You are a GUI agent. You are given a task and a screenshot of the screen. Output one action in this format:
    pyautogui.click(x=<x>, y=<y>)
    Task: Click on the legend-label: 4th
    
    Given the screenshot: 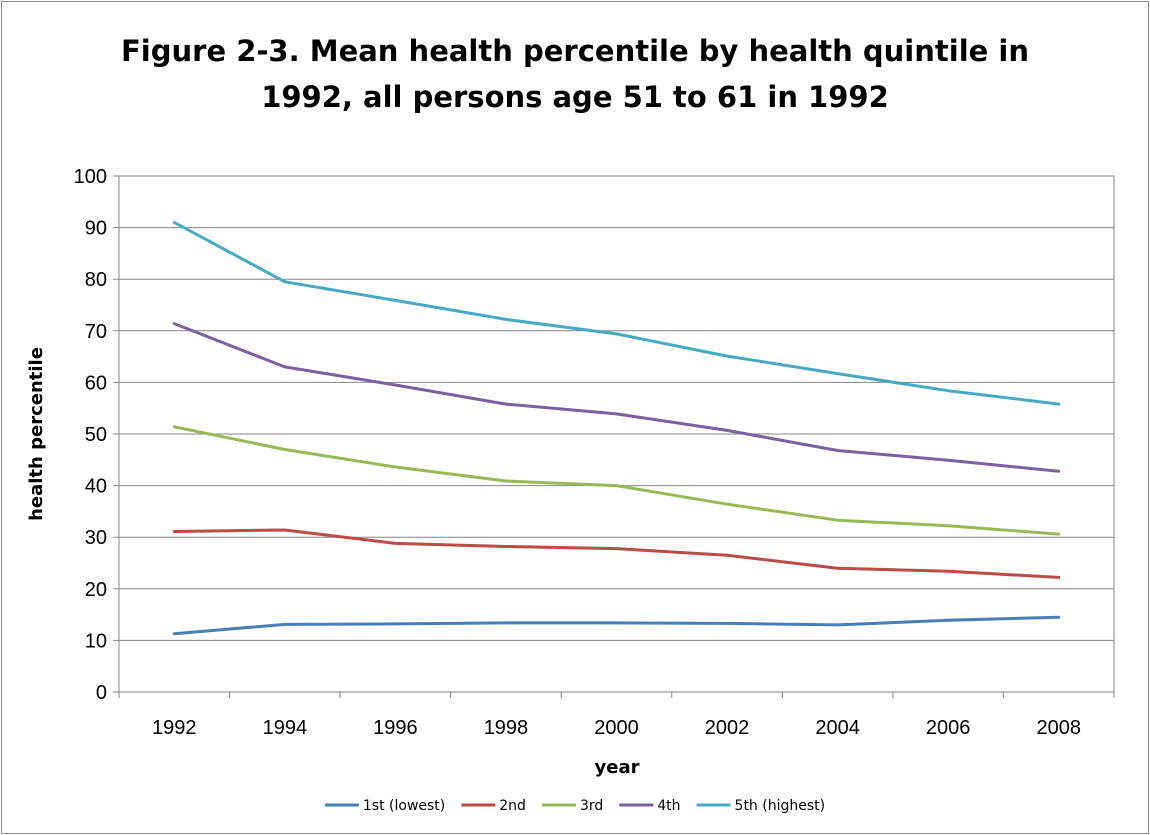 What is the action you would take?
    pyautogui.click(x=668, y=806)
    